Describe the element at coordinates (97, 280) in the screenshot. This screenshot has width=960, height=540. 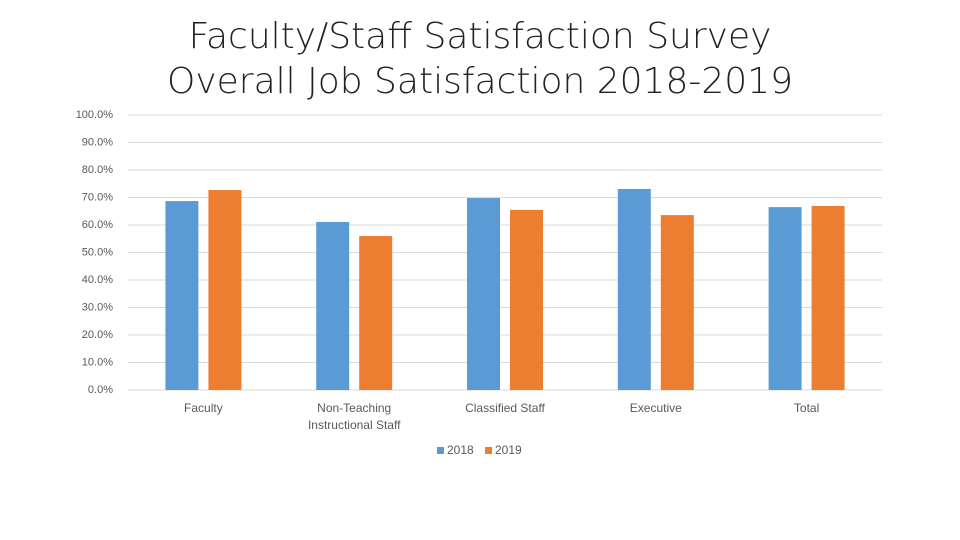
I see `y-tick-label: 40.0%` at that location.